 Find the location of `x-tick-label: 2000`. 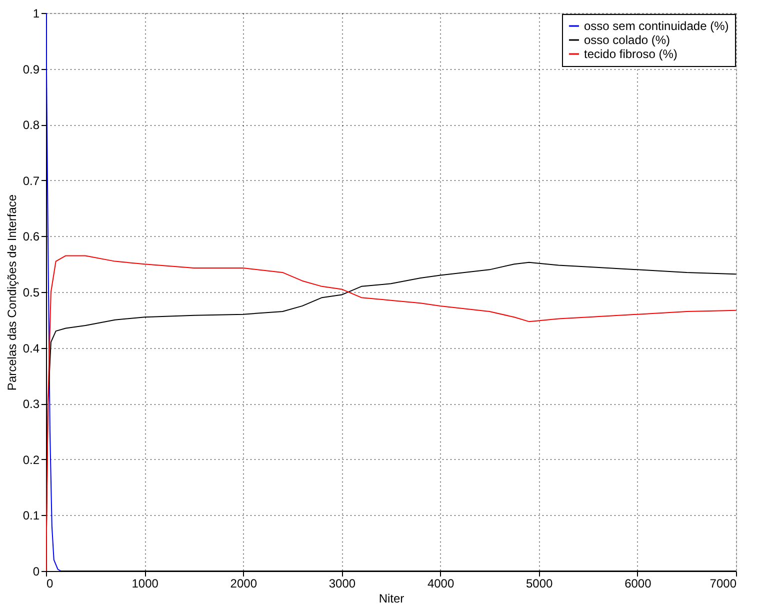

x-tick-label: 2000 is located at coordinates (244, 583).